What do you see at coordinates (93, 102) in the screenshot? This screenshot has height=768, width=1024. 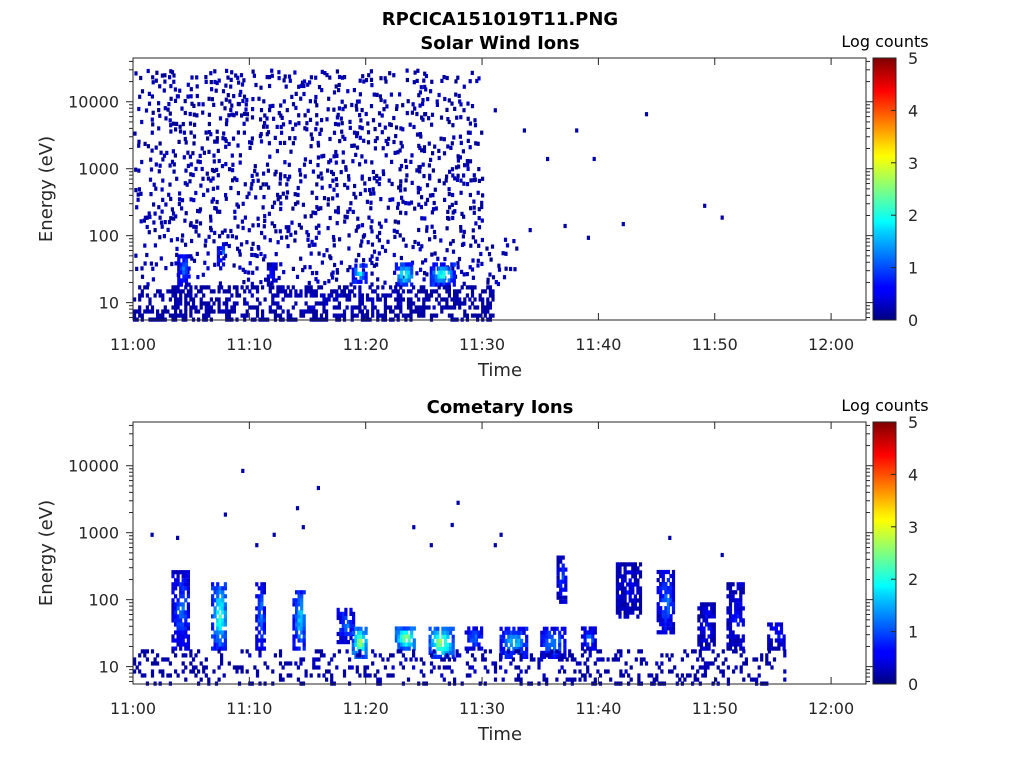 I see `y-tick-label: 10000` at bounding box center [93, 102].